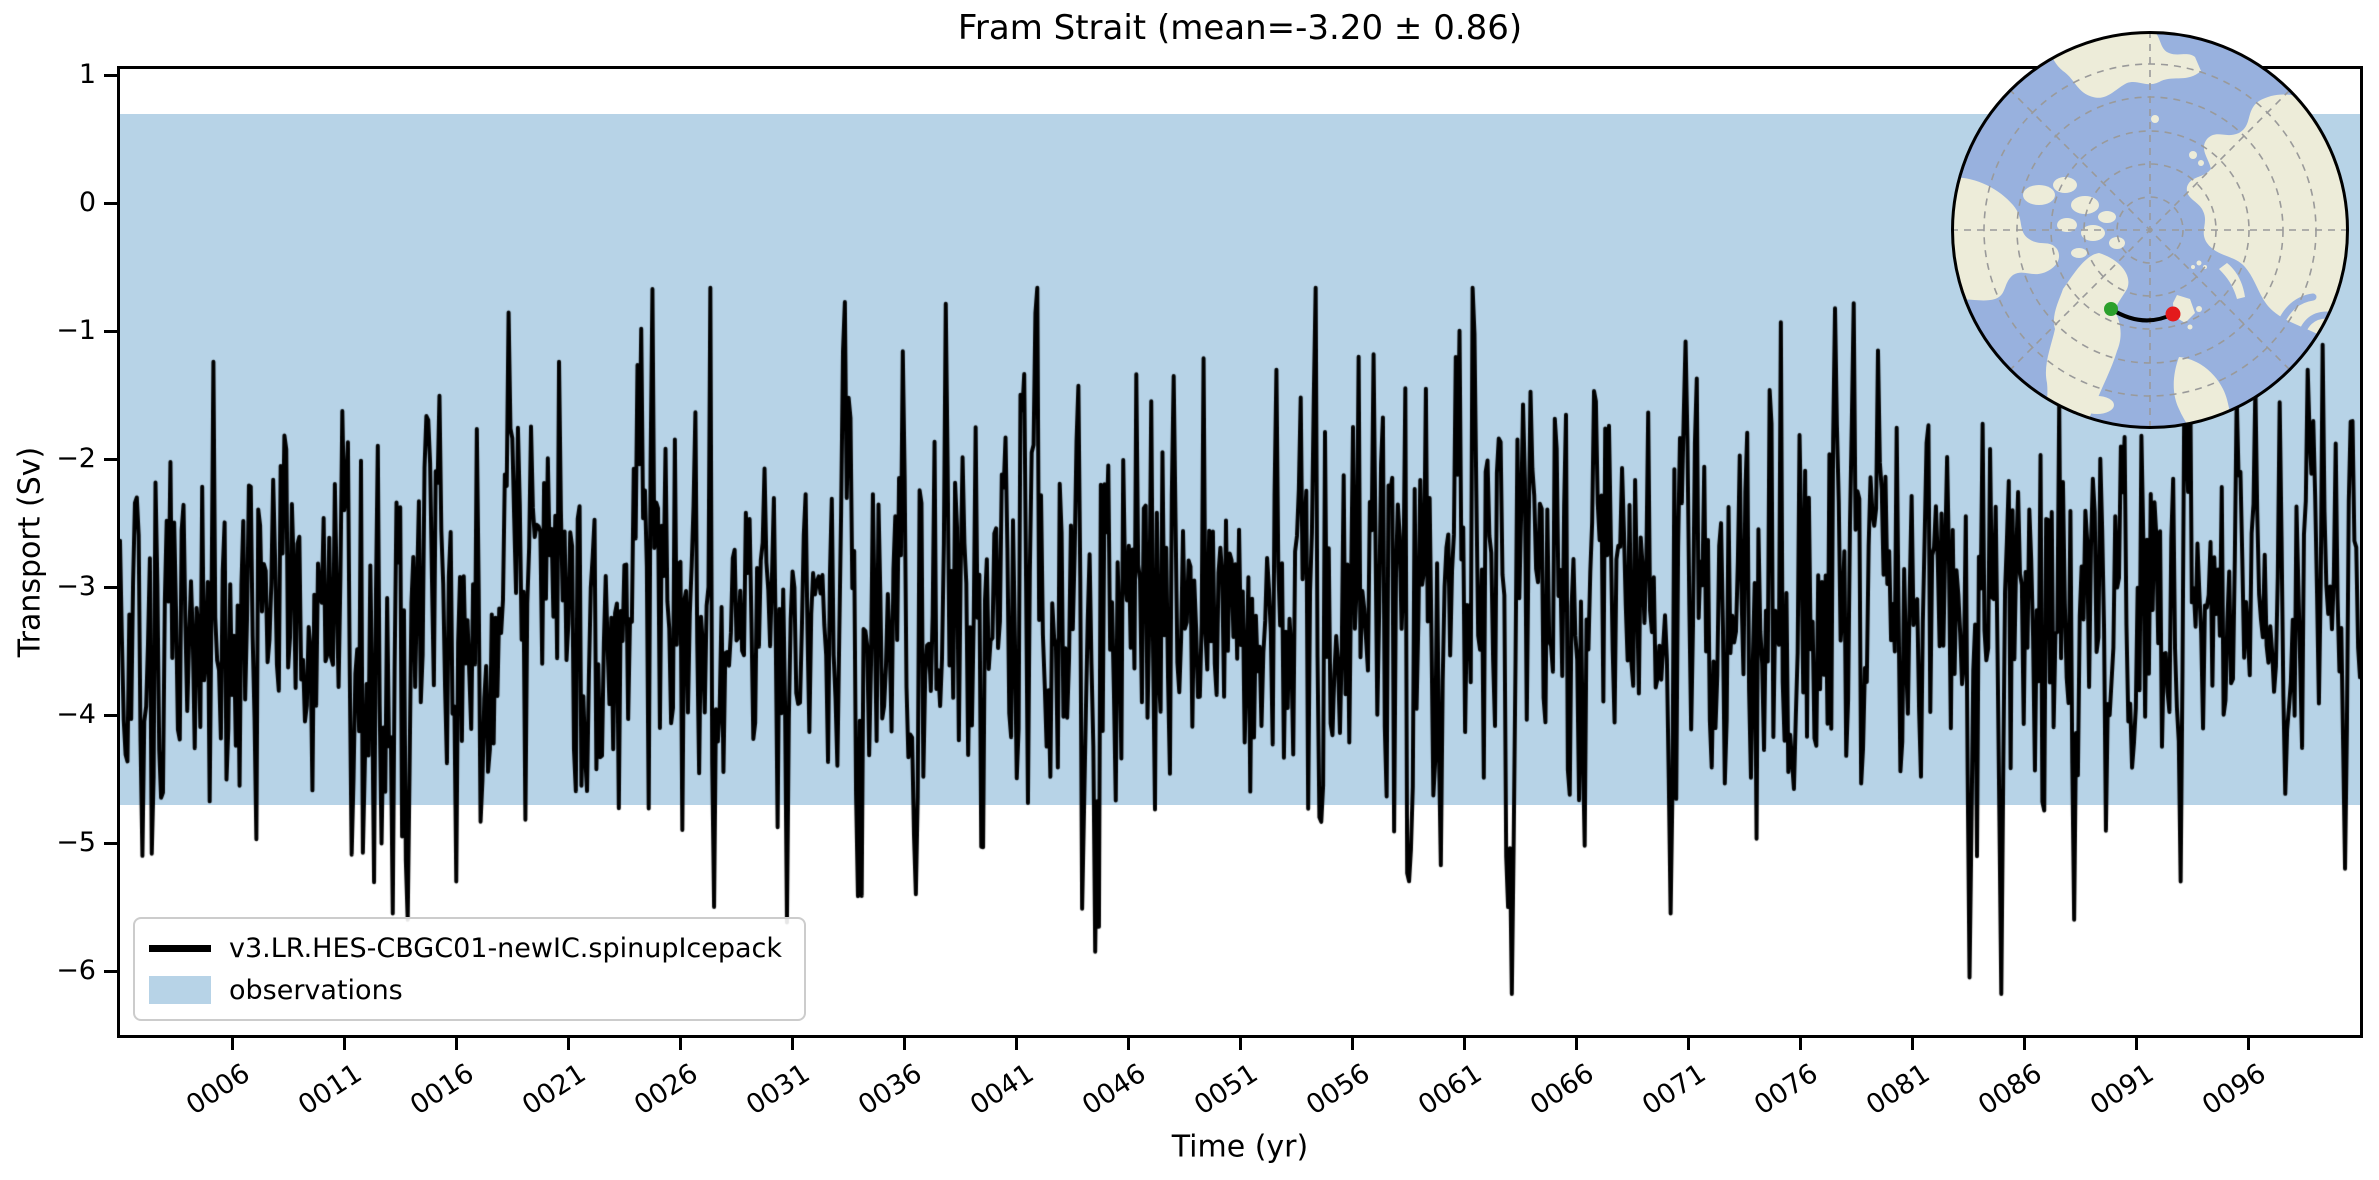 The height and width of the screenshot is (1180, 2379). Describe the element at coordinates (76, 843) in the screenshot. I see `y-tick-label: −5` at that location.